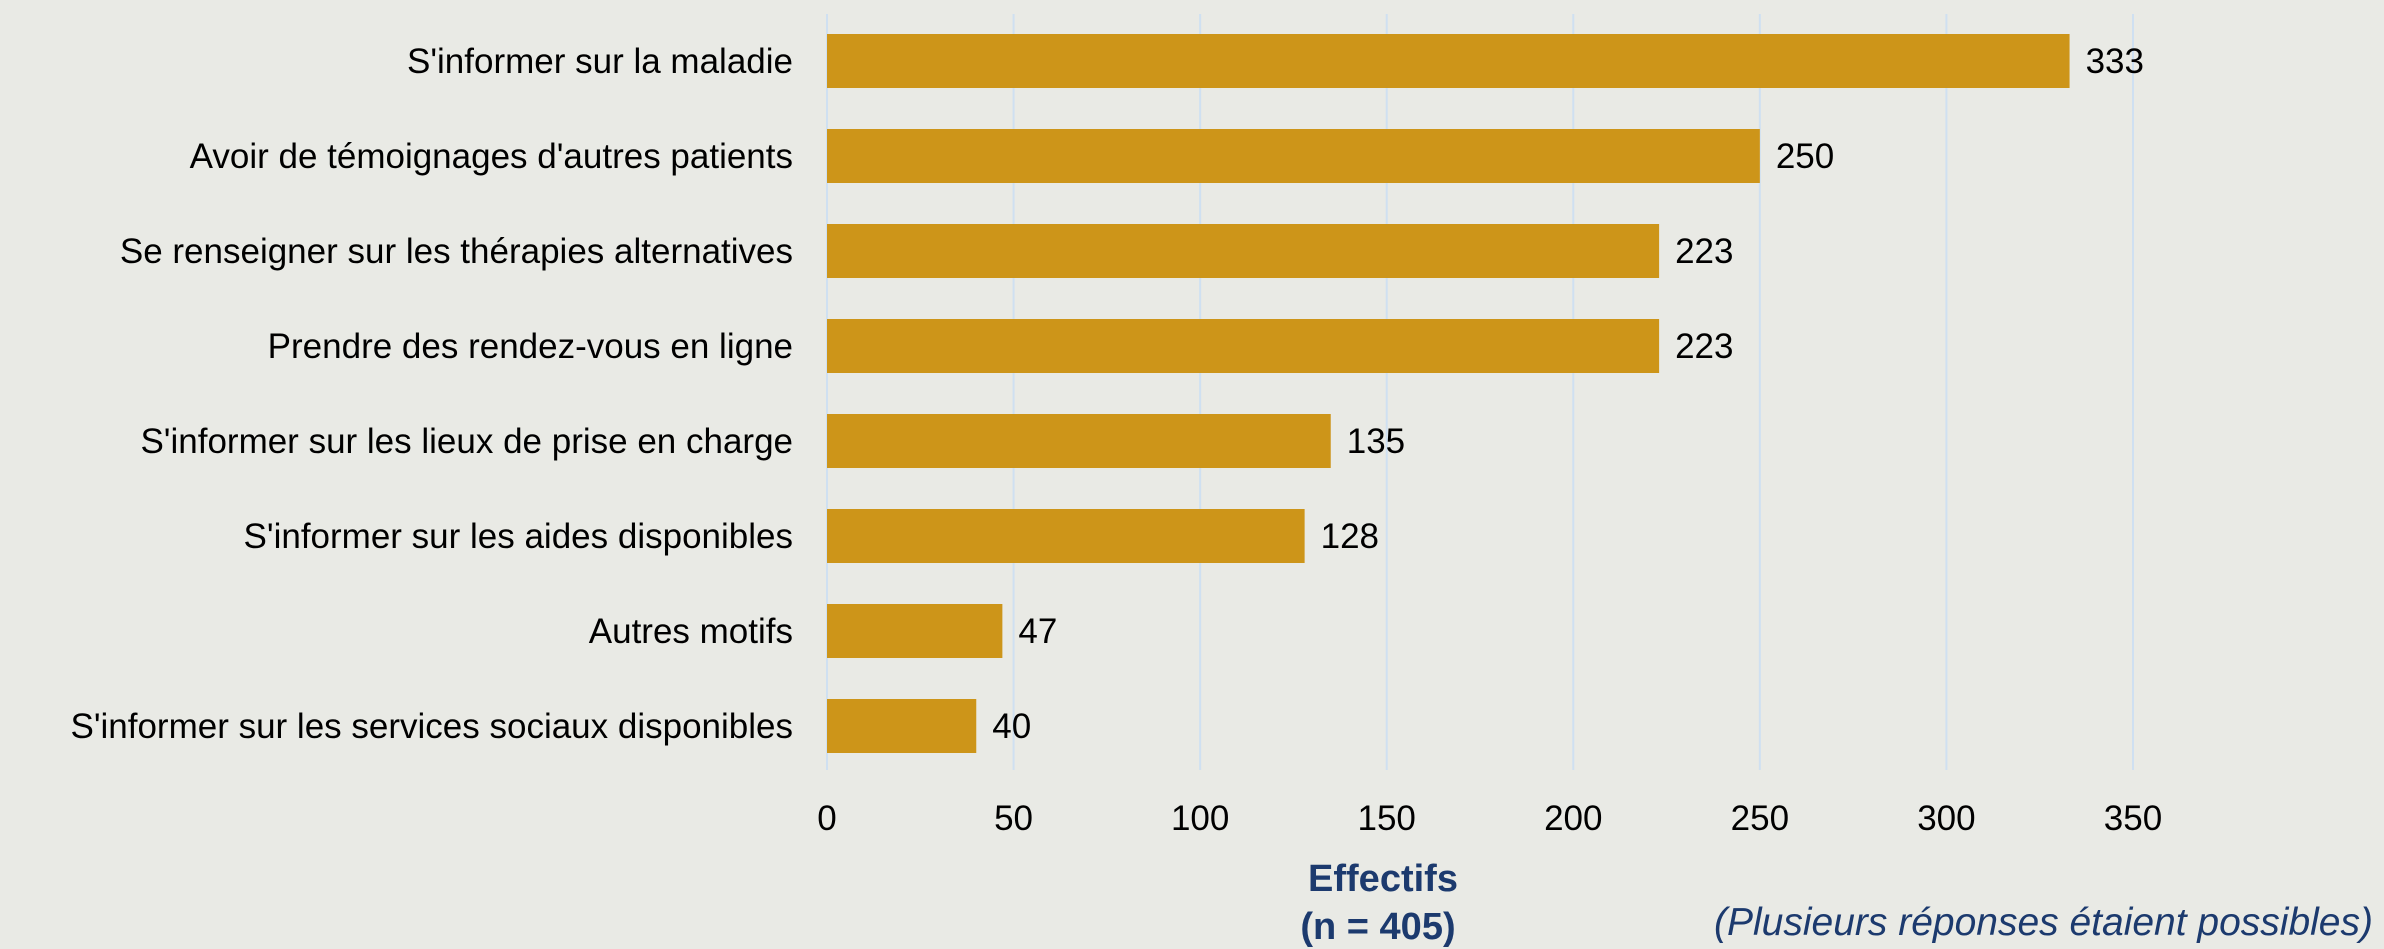 Image resolution: width=2384 pixels, height=949 pixels. What do you see at coordinates (1013, 818) in the screenshot?
I see `x-tick-label: 50` at bounding box center [1013, 818].